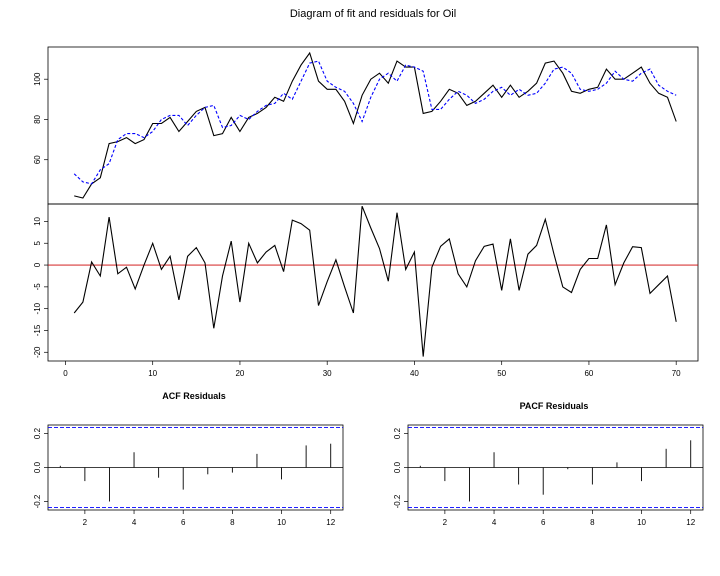 This screenshot has width=720, height=576. I want to click on pacf-y-tick-label: 0.0, so click(397, 467).